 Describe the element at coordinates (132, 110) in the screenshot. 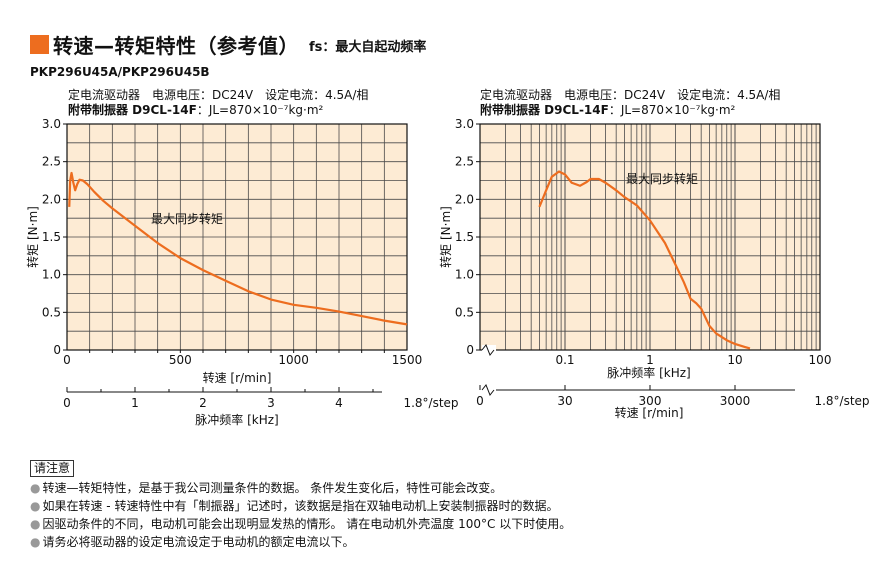

I see `left-spec-damper: 附带制振器 D9CL-14F` at that location.